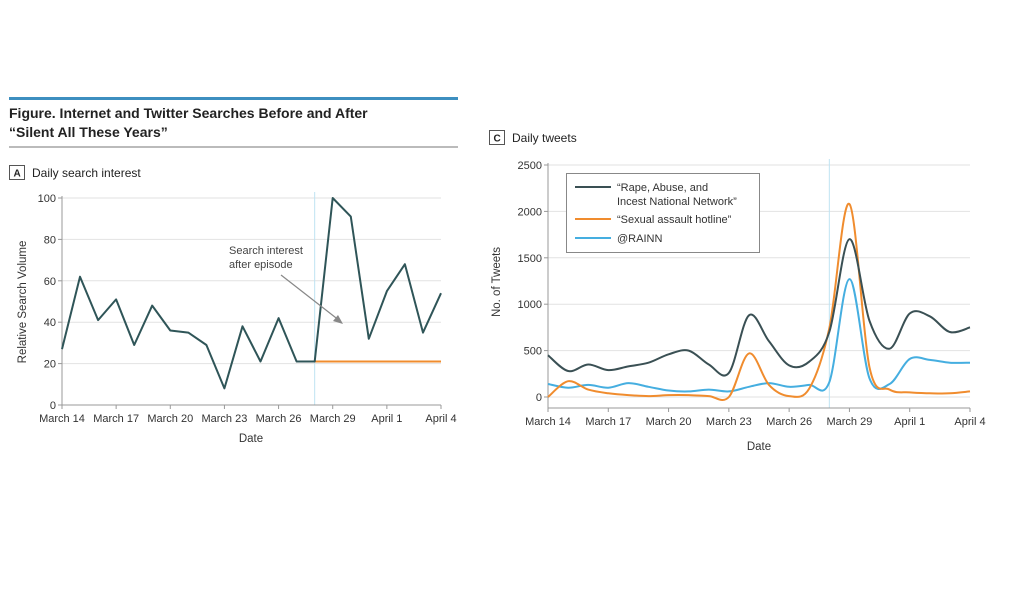 The width and height of the screenshot is (1024, 594). Describe the element at coordinates (674, 220) in the screenshot. I see `legend-label-hotline: “Sexual assault hotline”` at that location.